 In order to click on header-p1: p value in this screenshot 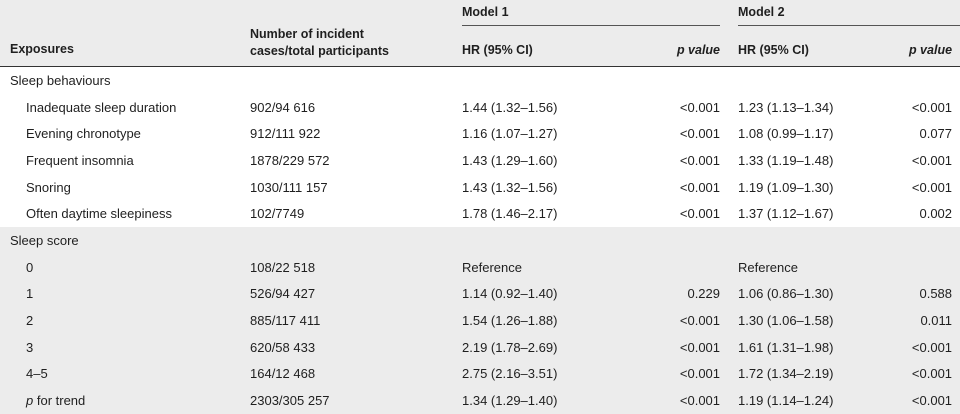, I will do `click(678, 50)`.